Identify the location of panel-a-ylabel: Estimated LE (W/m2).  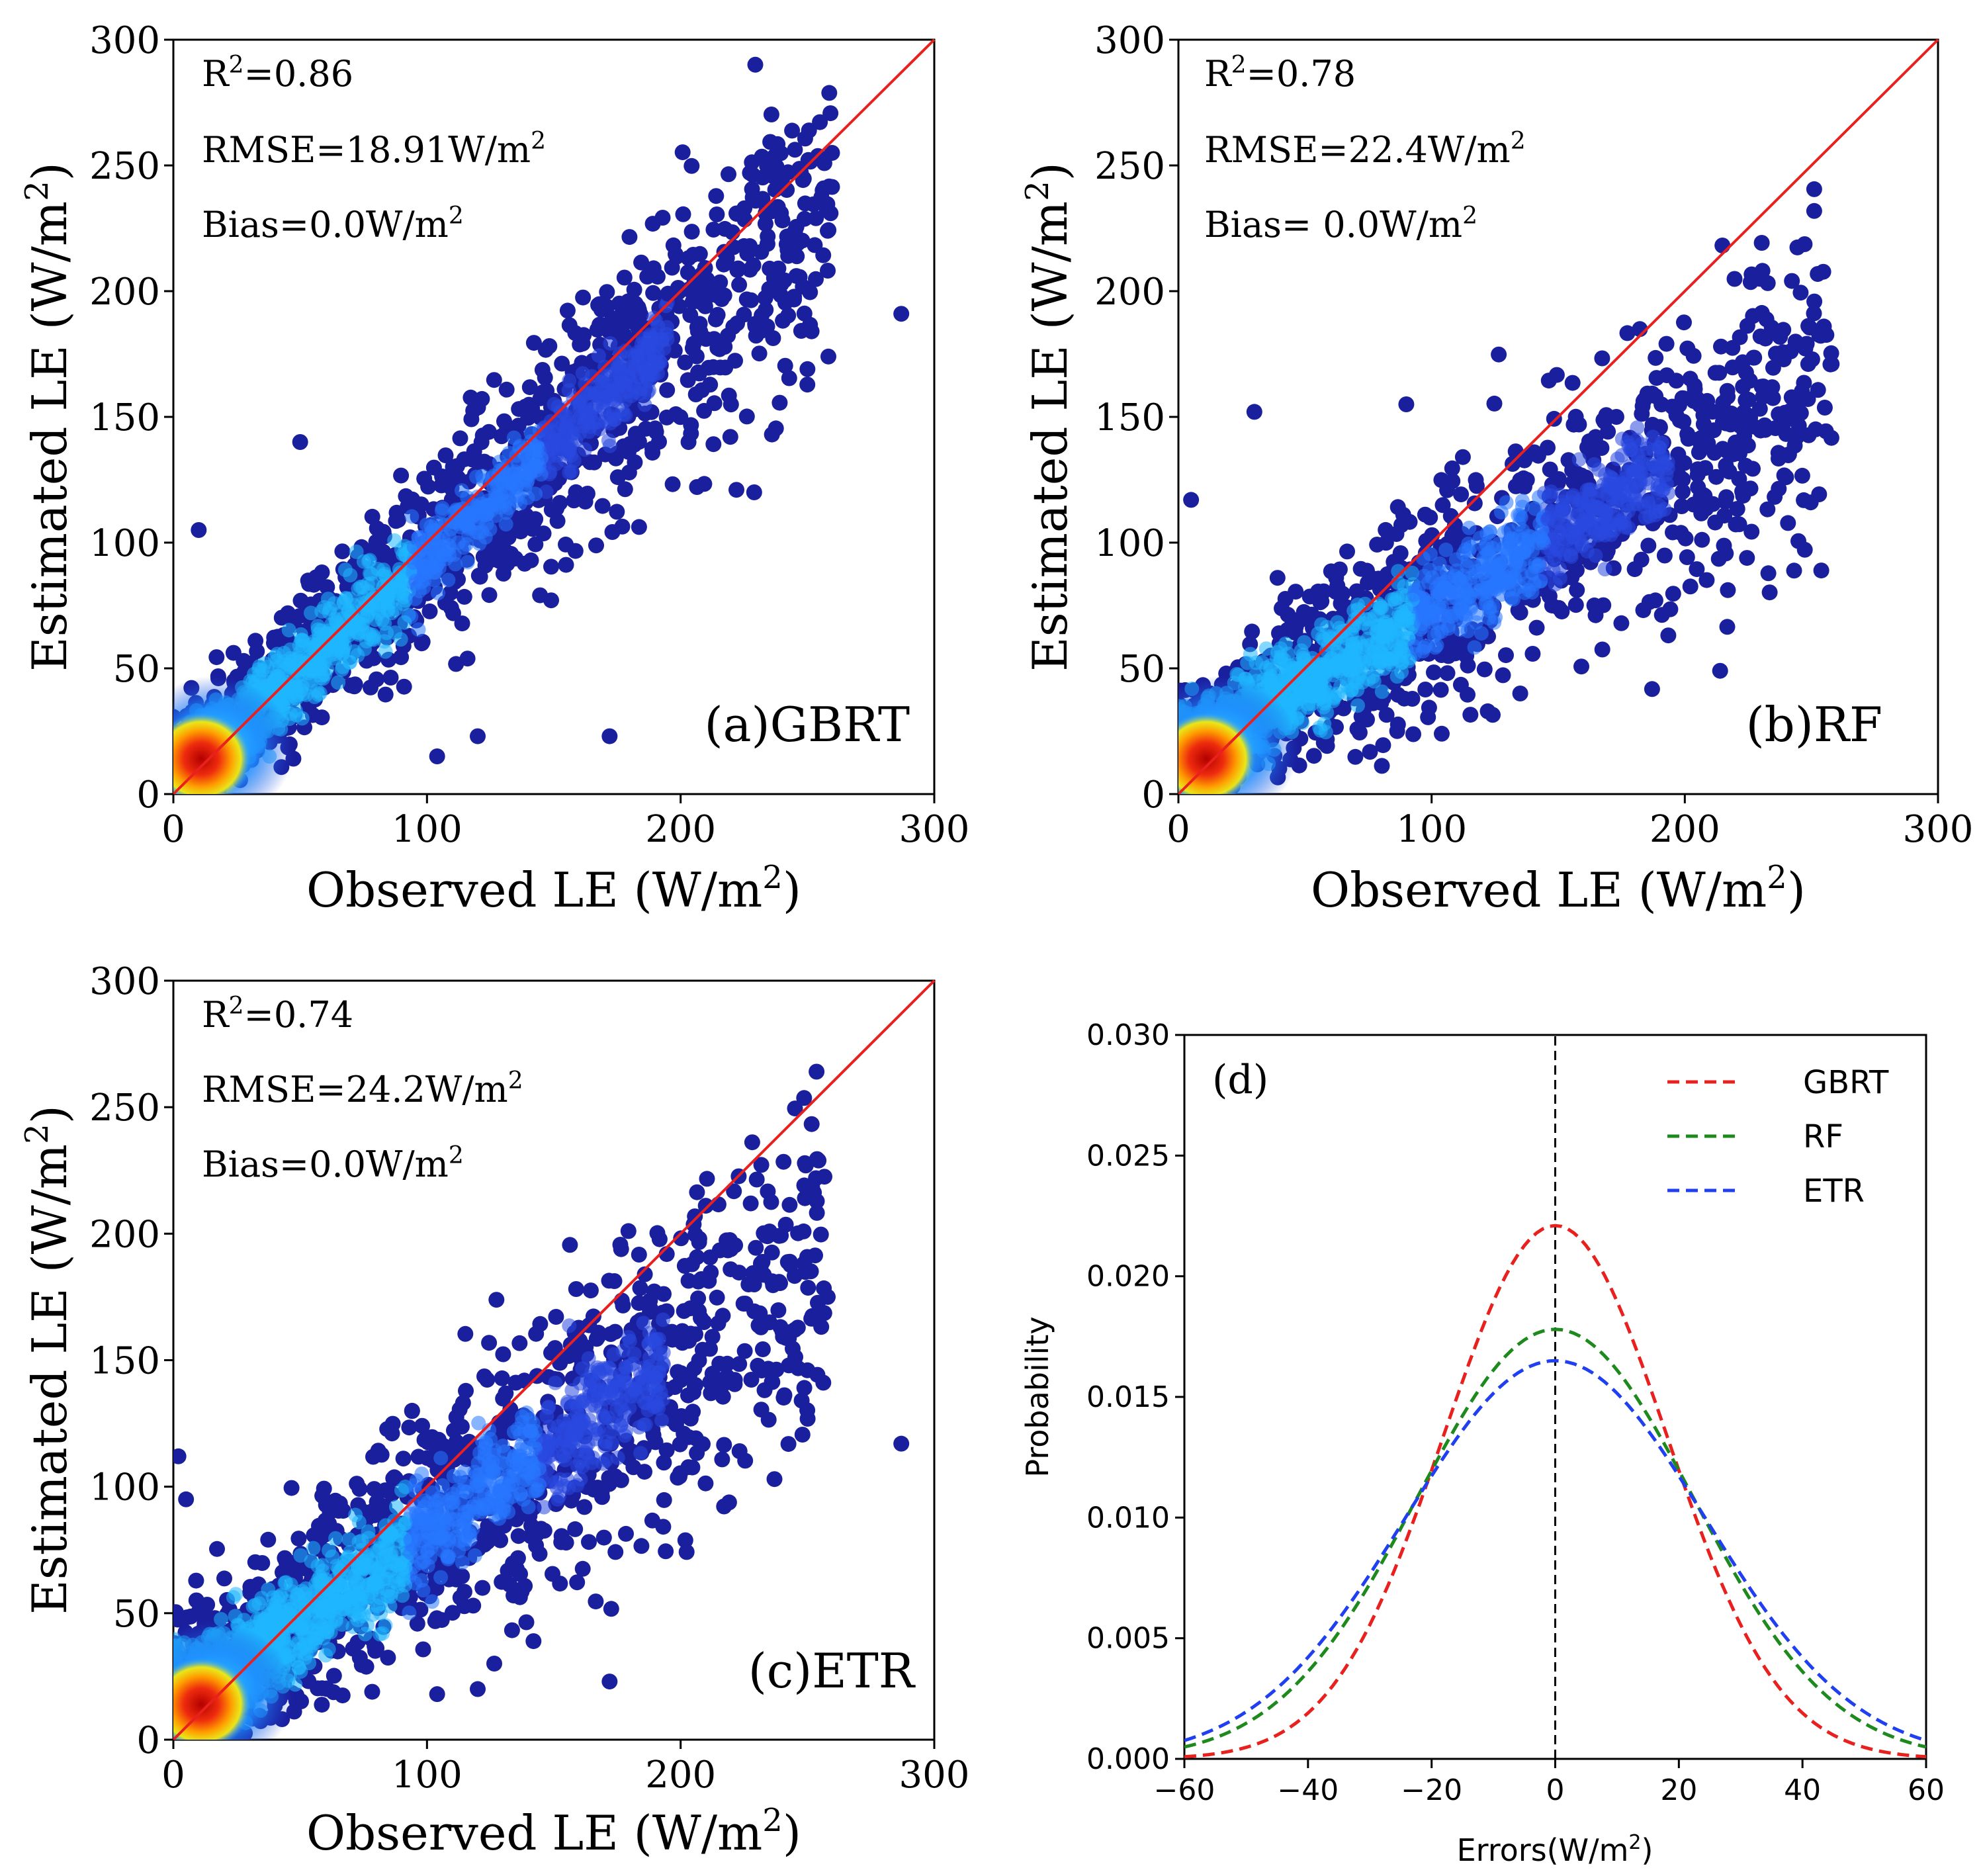
(48, 417).